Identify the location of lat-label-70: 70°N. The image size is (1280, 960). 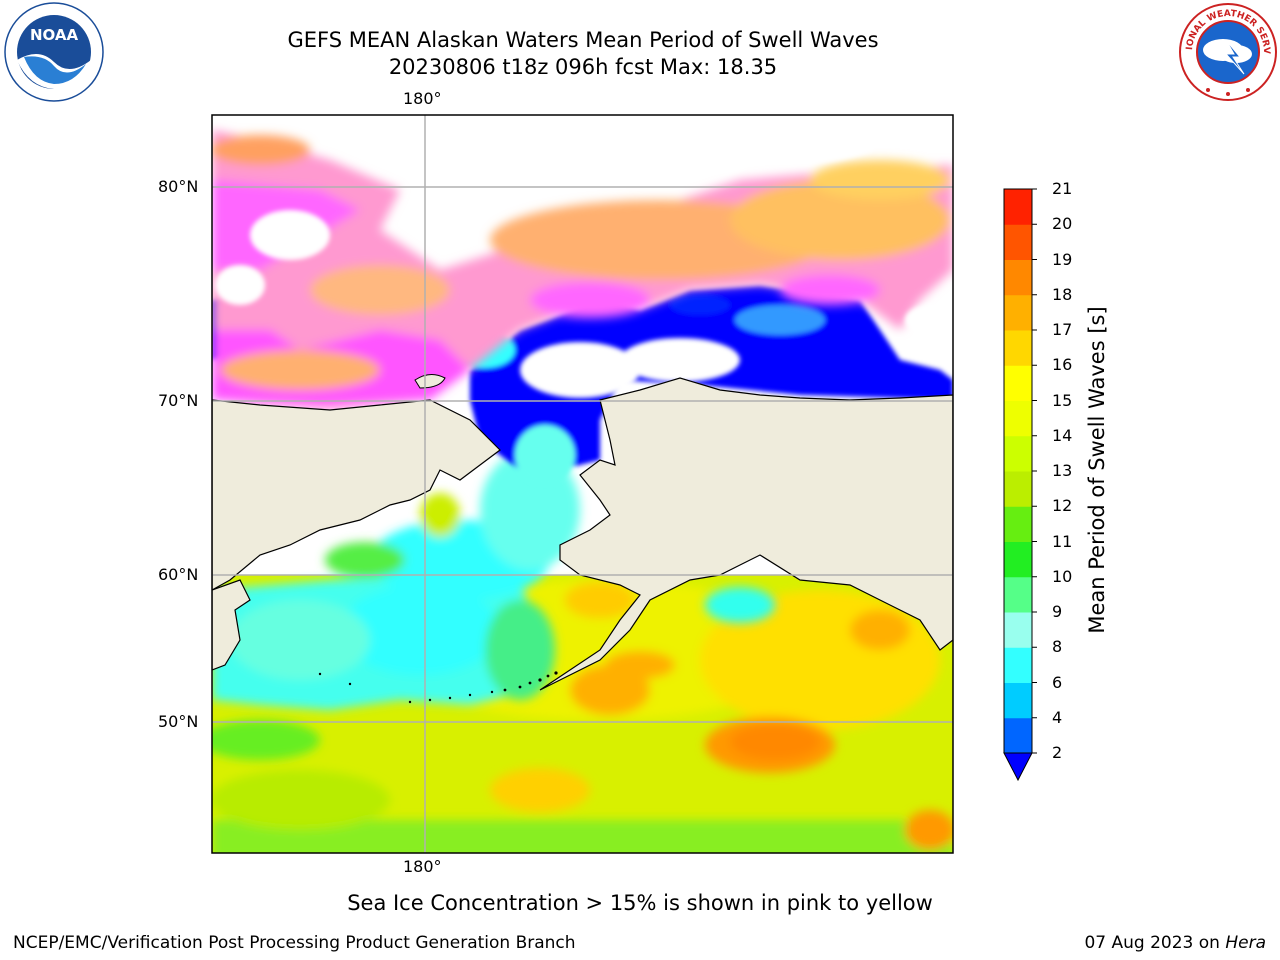
(178, 400).